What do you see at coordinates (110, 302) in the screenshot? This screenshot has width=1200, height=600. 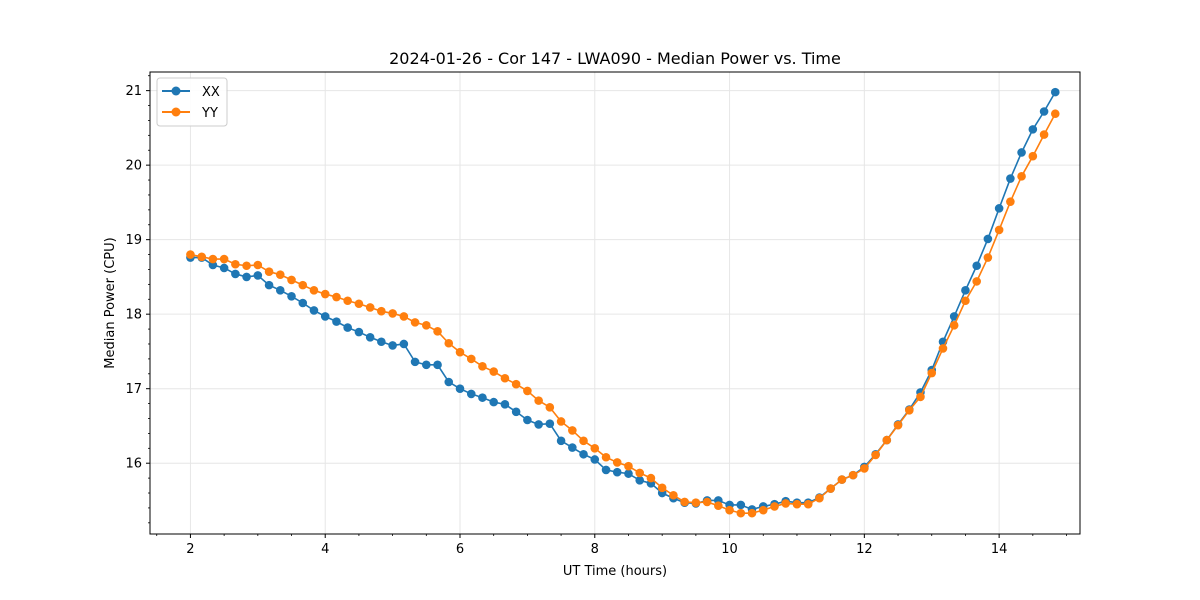 I see `y-axis-label: Median Power (CPU)` at bounding box center [110, 302].